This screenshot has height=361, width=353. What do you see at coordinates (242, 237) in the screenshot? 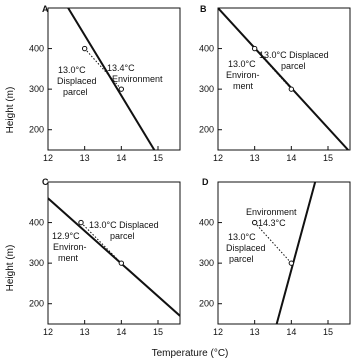
I see `panel-d-label-temp-parcel: 13.0°C` at bounding box center [242, 237].